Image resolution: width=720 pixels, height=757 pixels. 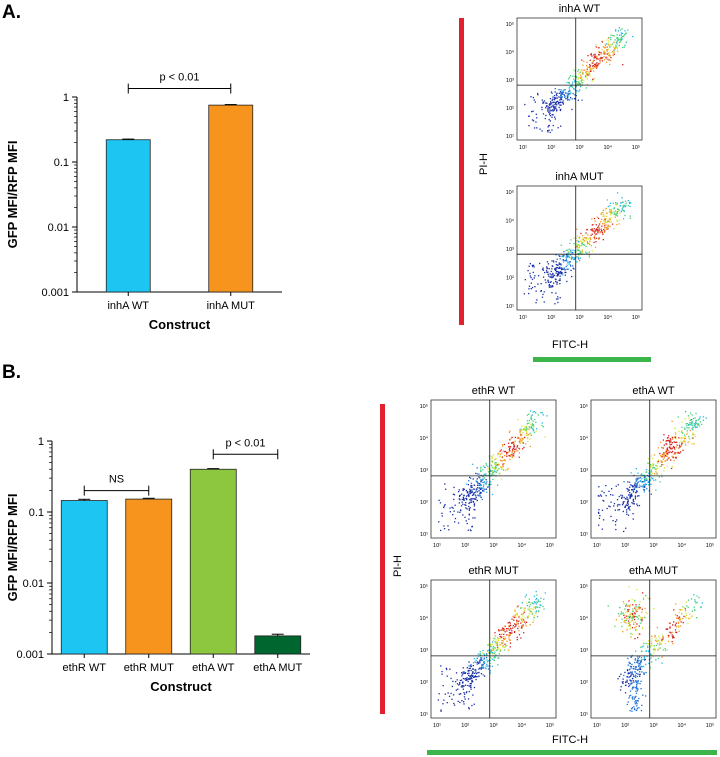 What do you see at coordinates (653, 571) in the screenshot?
I see `flow-plot-title: ethA MUT` at bounding box center [653, 571].